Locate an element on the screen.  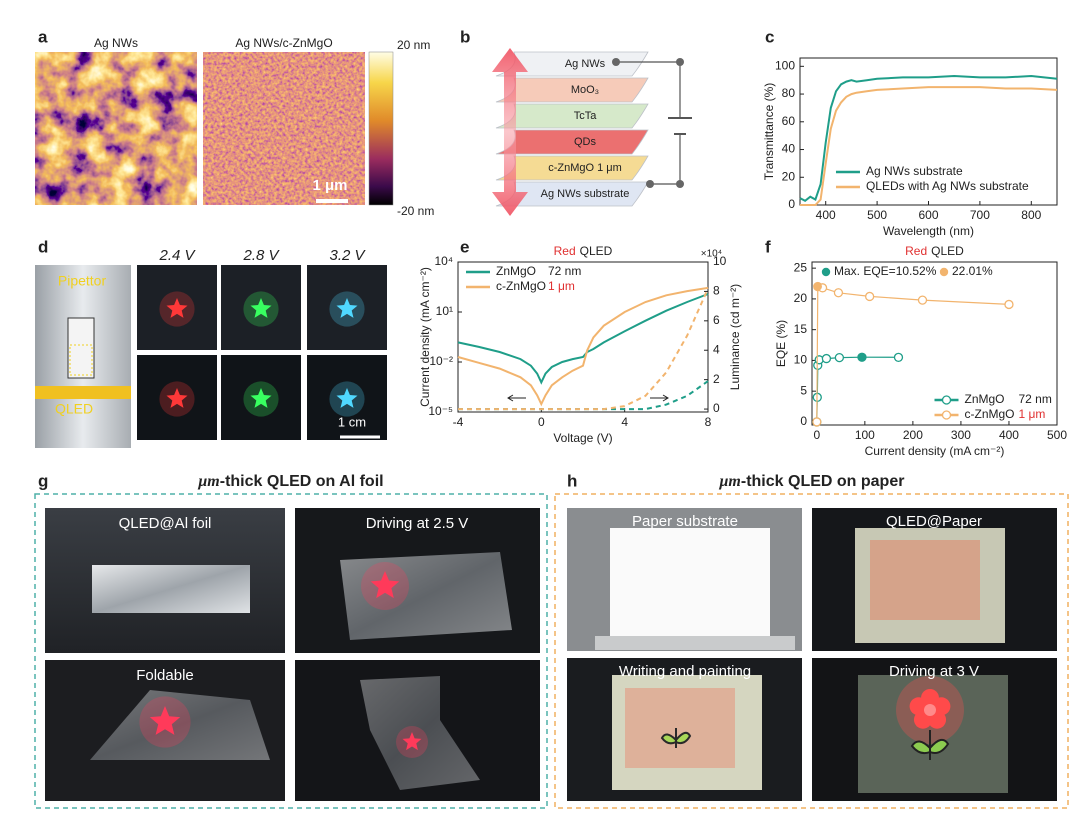
legend-name: QLEDs with Ag NWs substrate is located at coordinates (947, 186).